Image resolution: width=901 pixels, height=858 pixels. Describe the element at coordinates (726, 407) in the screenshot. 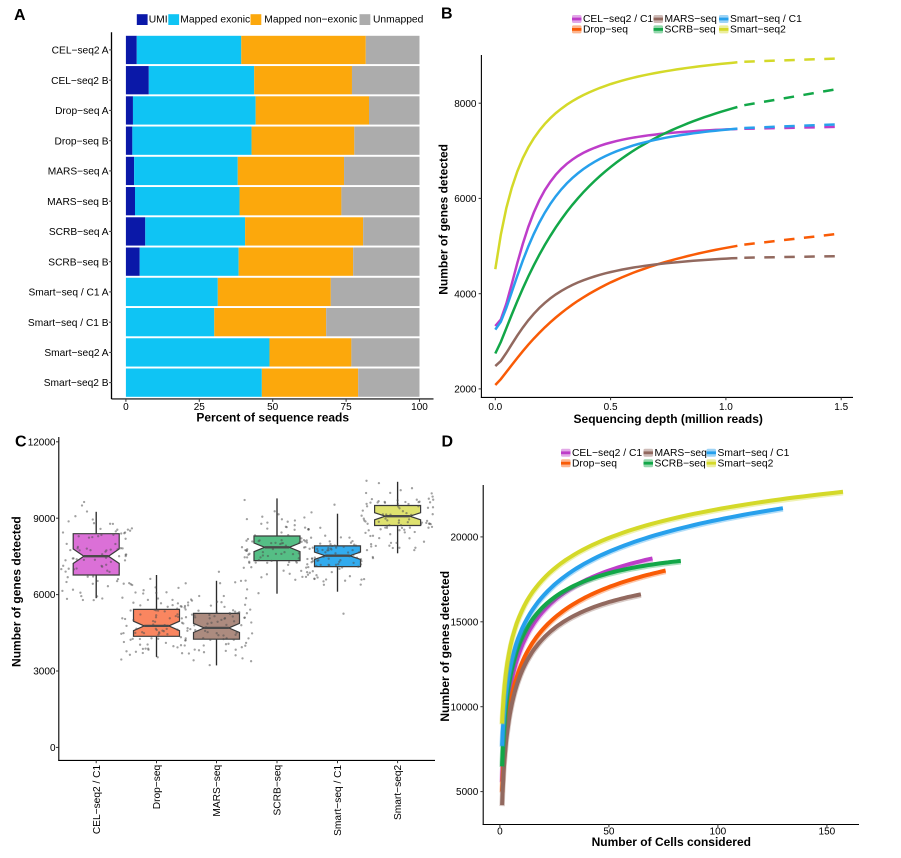

I see `svg-text: 1.0` at that location.